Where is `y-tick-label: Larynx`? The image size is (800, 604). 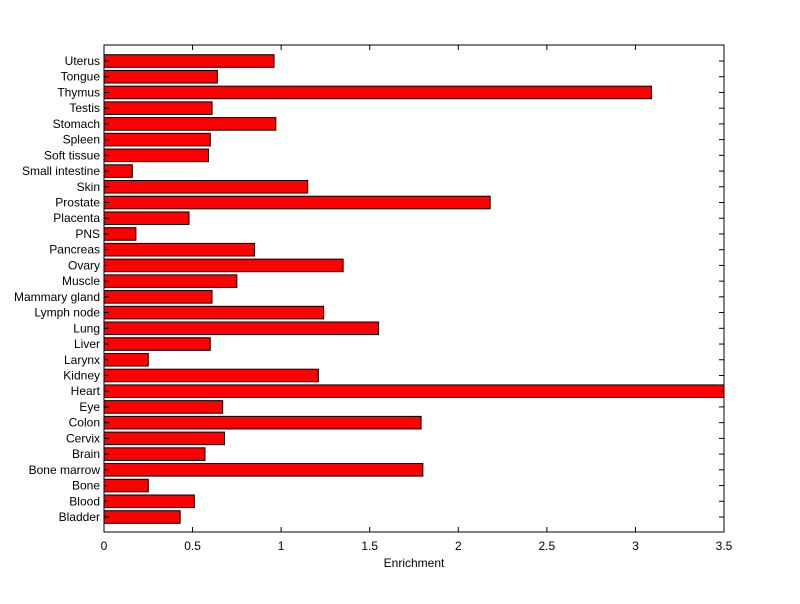 y-tick-label: Larynx is located at coordinates (82, 360).